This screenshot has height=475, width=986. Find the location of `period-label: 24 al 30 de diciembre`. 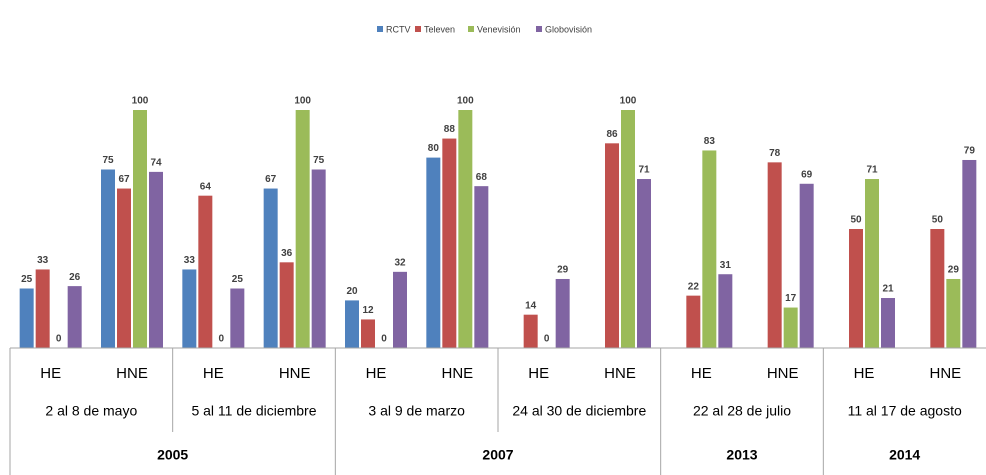

period-label: 24 al 30 de diciembre is located at coordinates (579, 411).